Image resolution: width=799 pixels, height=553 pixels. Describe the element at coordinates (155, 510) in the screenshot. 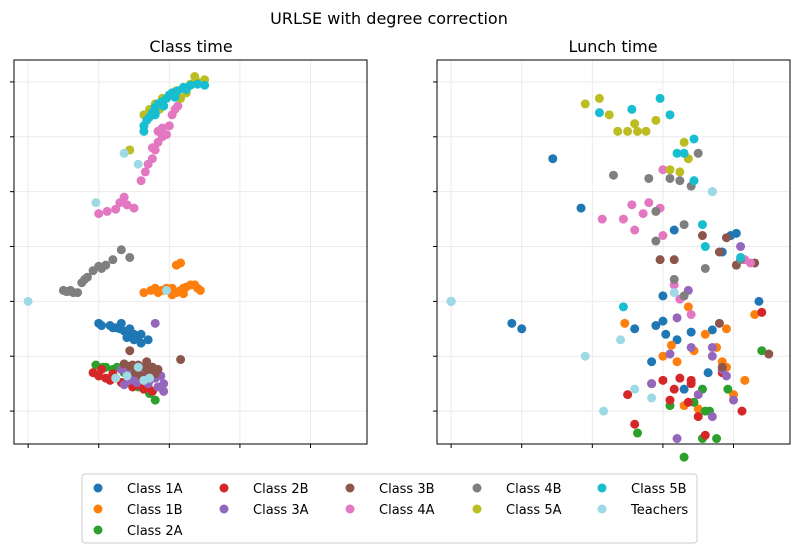

I see `legend-label-class-1b: Class 1B` at that location.